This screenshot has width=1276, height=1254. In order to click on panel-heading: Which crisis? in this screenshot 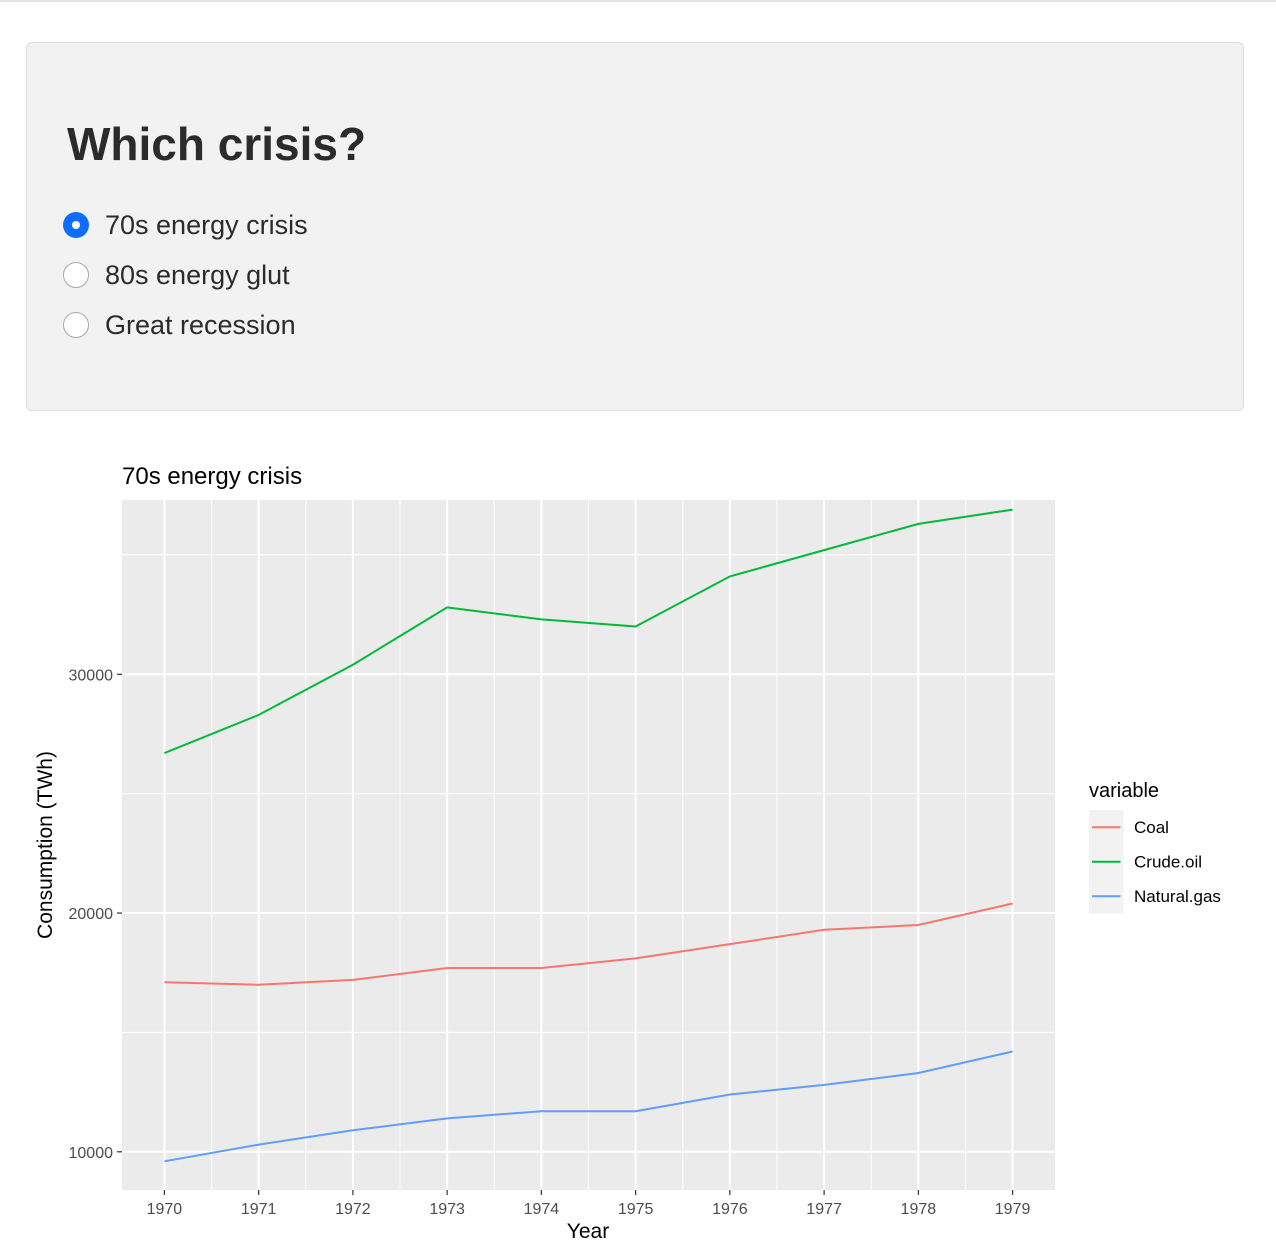, I will do `click(217, 144)`.